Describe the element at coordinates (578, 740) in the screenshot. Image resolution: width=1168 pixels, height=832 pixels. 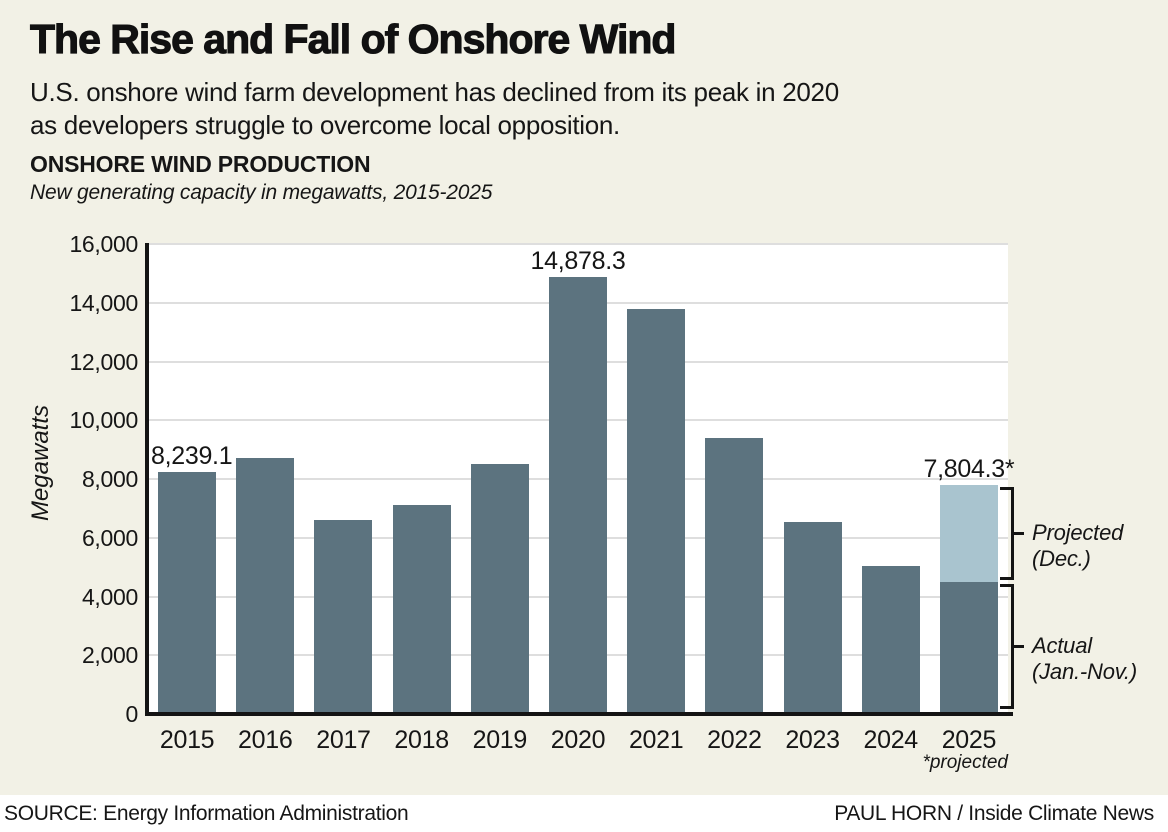
I see `x-tick-label: 2020` at that location.